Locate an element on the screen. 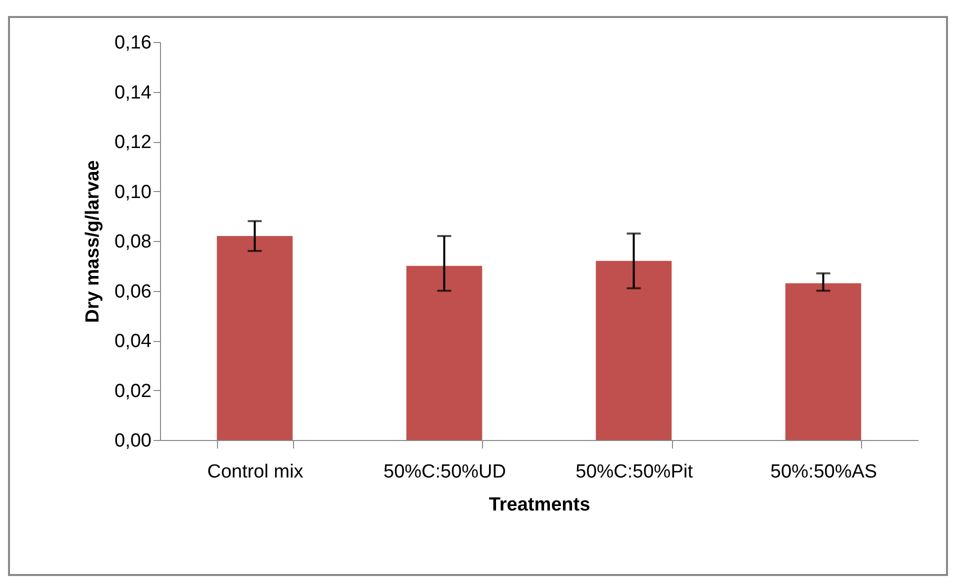  y-axis-title: Dry mass/g/larvae is located at coordinates (93, 241).